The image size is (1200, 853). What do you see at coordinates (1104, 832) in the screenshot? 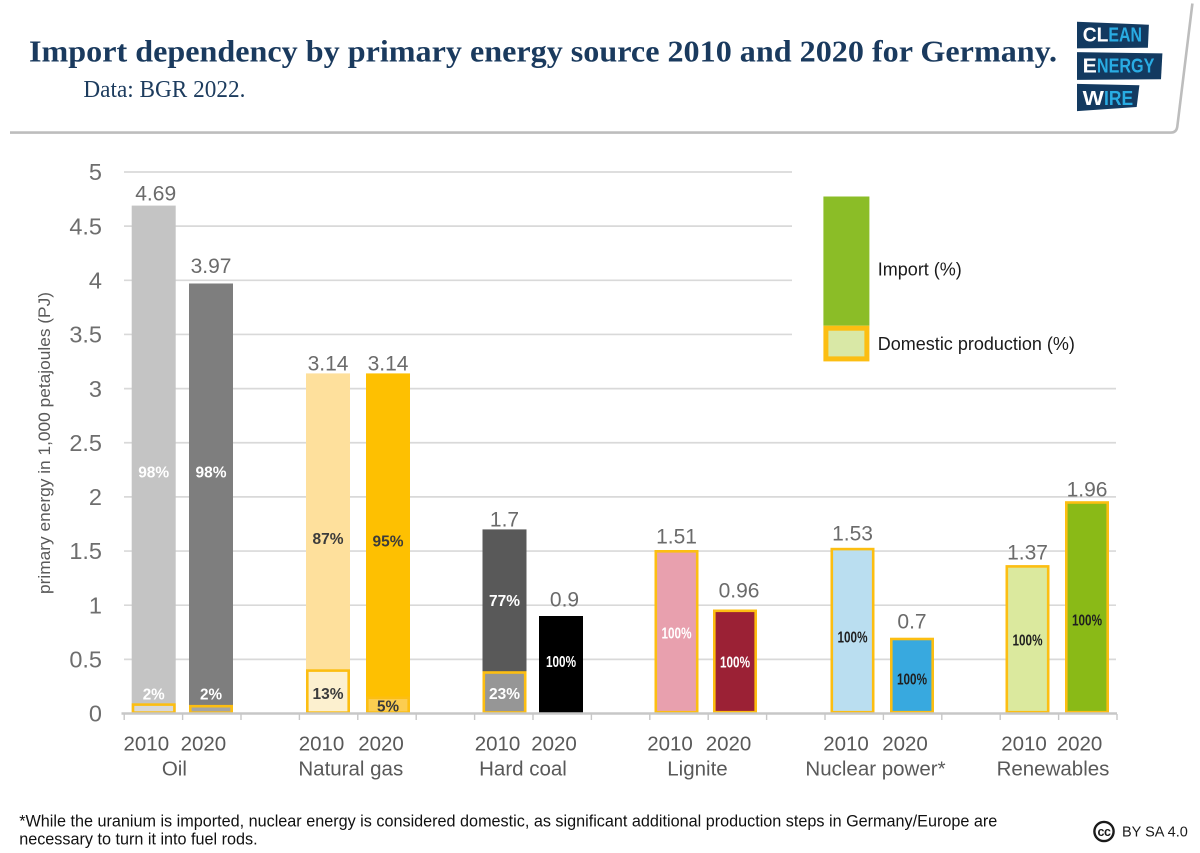
I see `svg-text: cc` at bounding box center [1104, 832].